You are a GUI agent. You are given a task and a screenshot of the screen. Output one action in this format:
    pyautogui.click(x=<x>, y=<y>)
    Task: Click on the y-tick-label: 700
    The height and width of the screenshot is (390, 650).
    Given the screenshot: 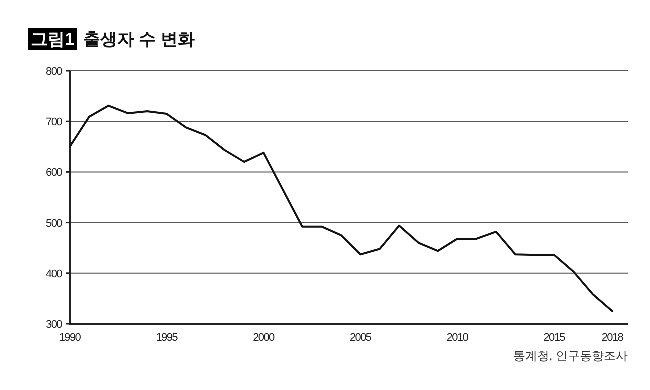 What is the action you would take?
    pyautogui.click(x=54, y=122)
    